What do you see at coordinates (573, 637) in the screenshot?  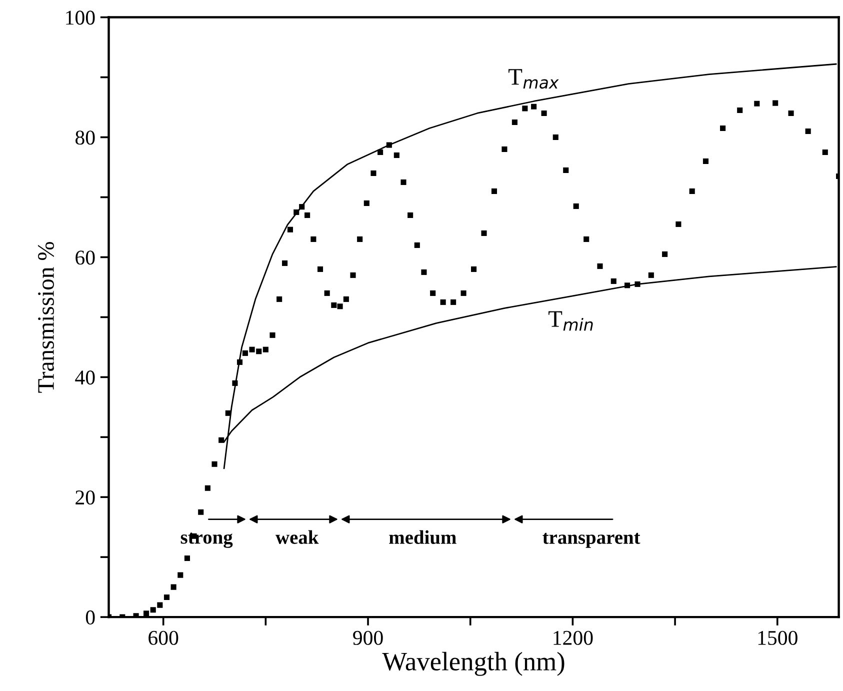 I see `x-tick-label: 1200` at bounding box center [573, 637].